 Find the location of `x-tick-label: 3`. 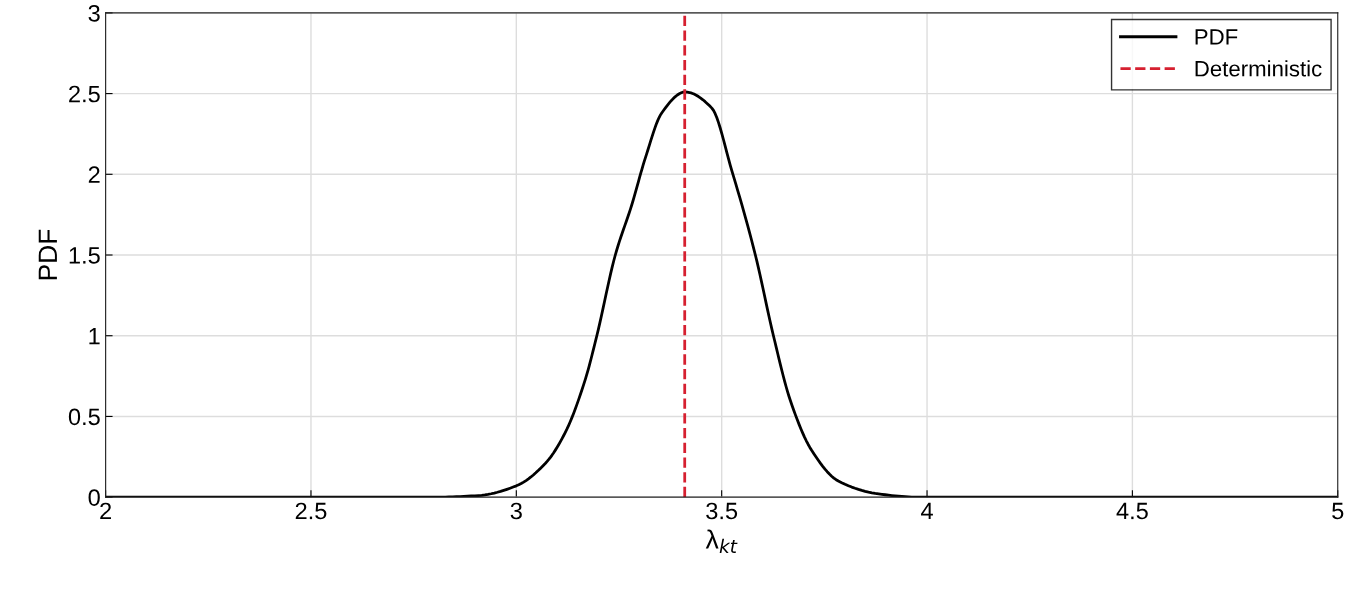

x-tick-label: 3 is located at coordinates (516, 511).